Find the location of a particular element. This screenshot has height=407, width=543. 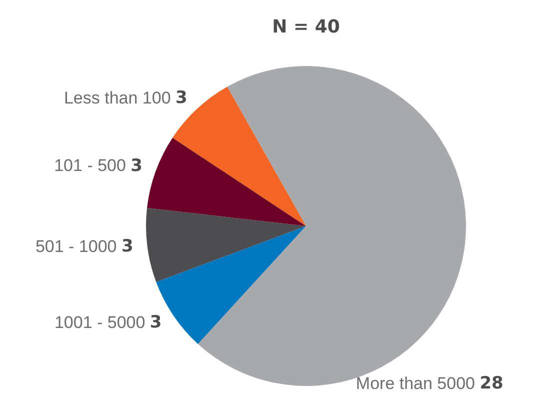

slice-label: Less than 100 is located at coordinates (120, 98).